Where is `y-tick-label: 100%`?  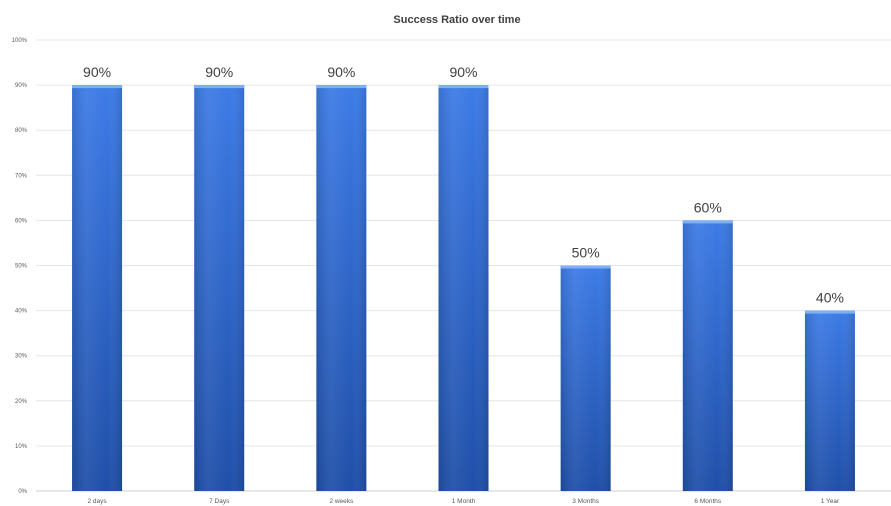
y-tick-label: 100% is located at coordinates (20, 41).